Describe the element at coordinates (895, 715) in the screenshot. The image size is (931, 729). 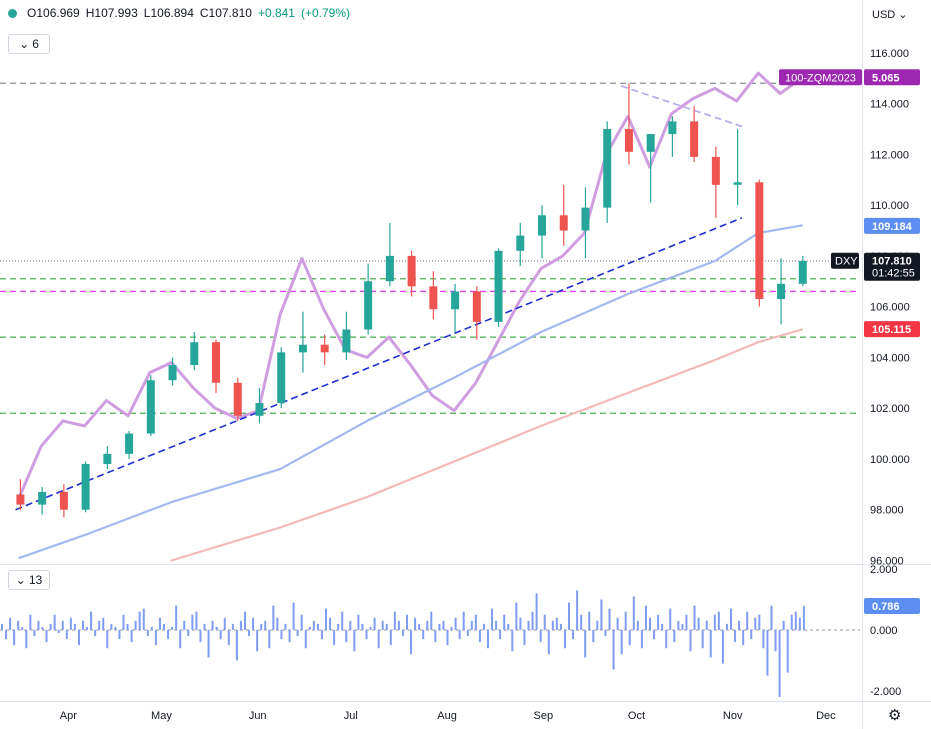
I see `gear-icon: ⚙` at that location.